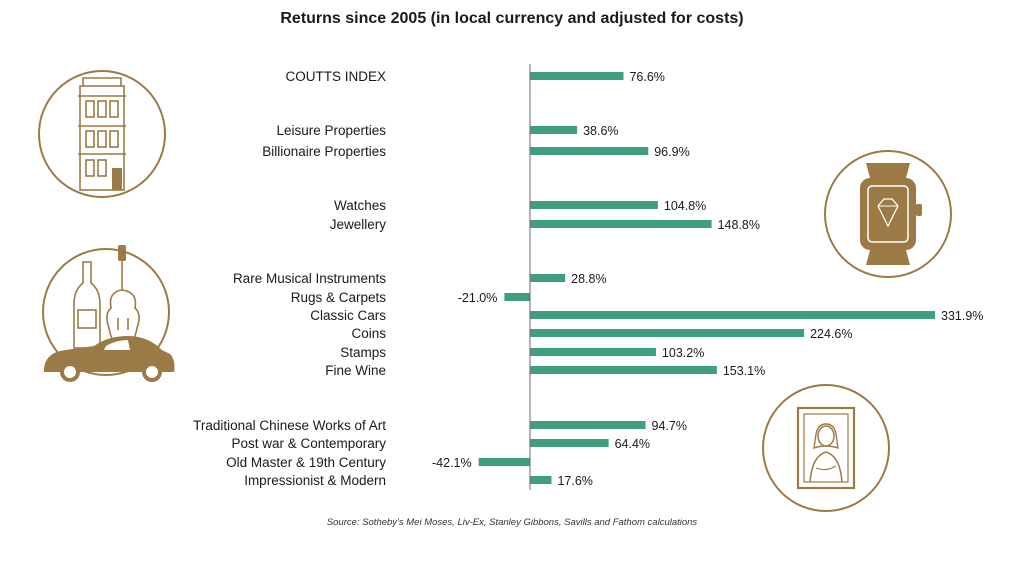 This screenshot has height=588, width=1024. Describe the element at coordinates (315, 480) in the screenshot. I see `category-label: Impressionist & Modern` at that location.